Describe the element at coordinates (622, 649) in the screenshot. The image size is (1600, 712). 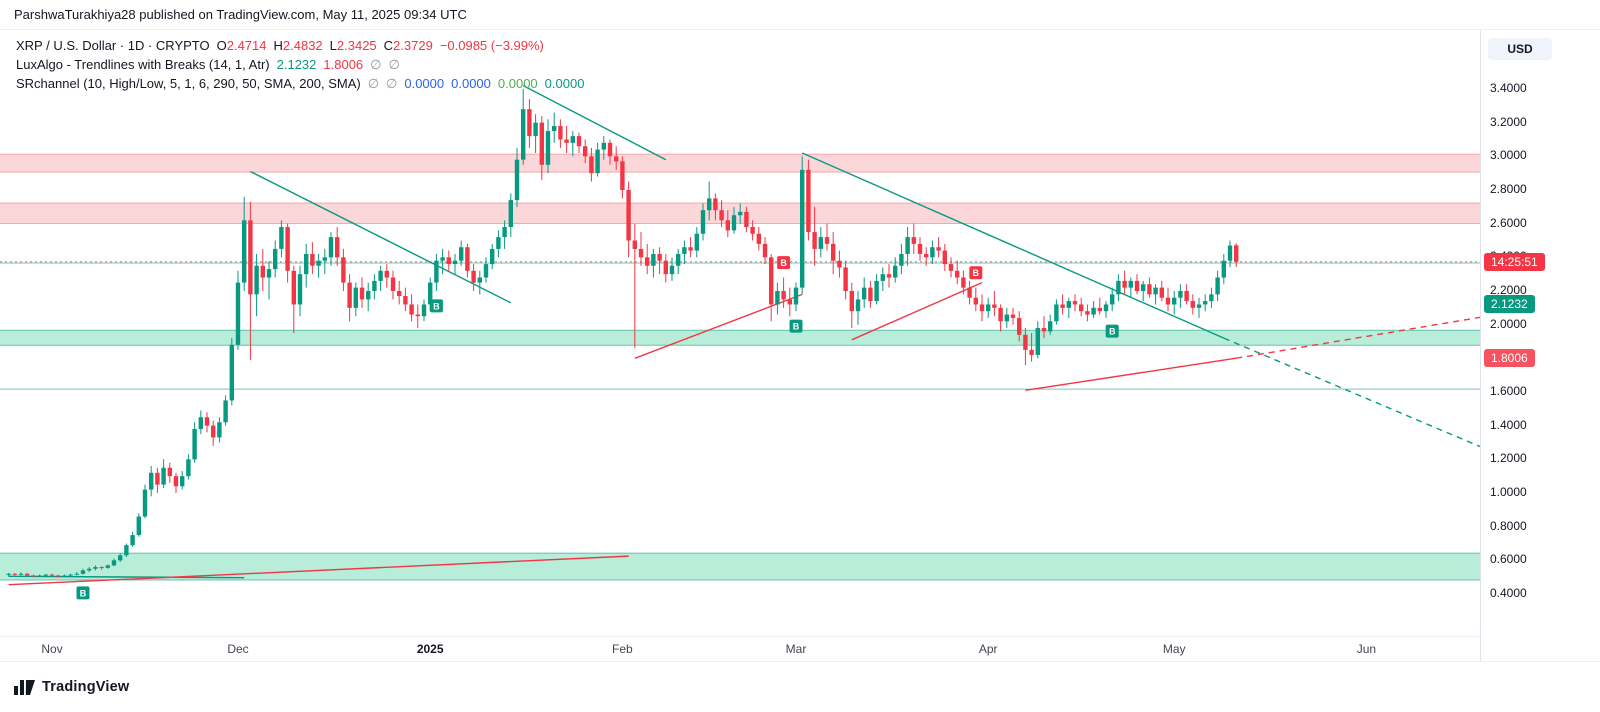
I see `time-axis-label: Feb` at that location.